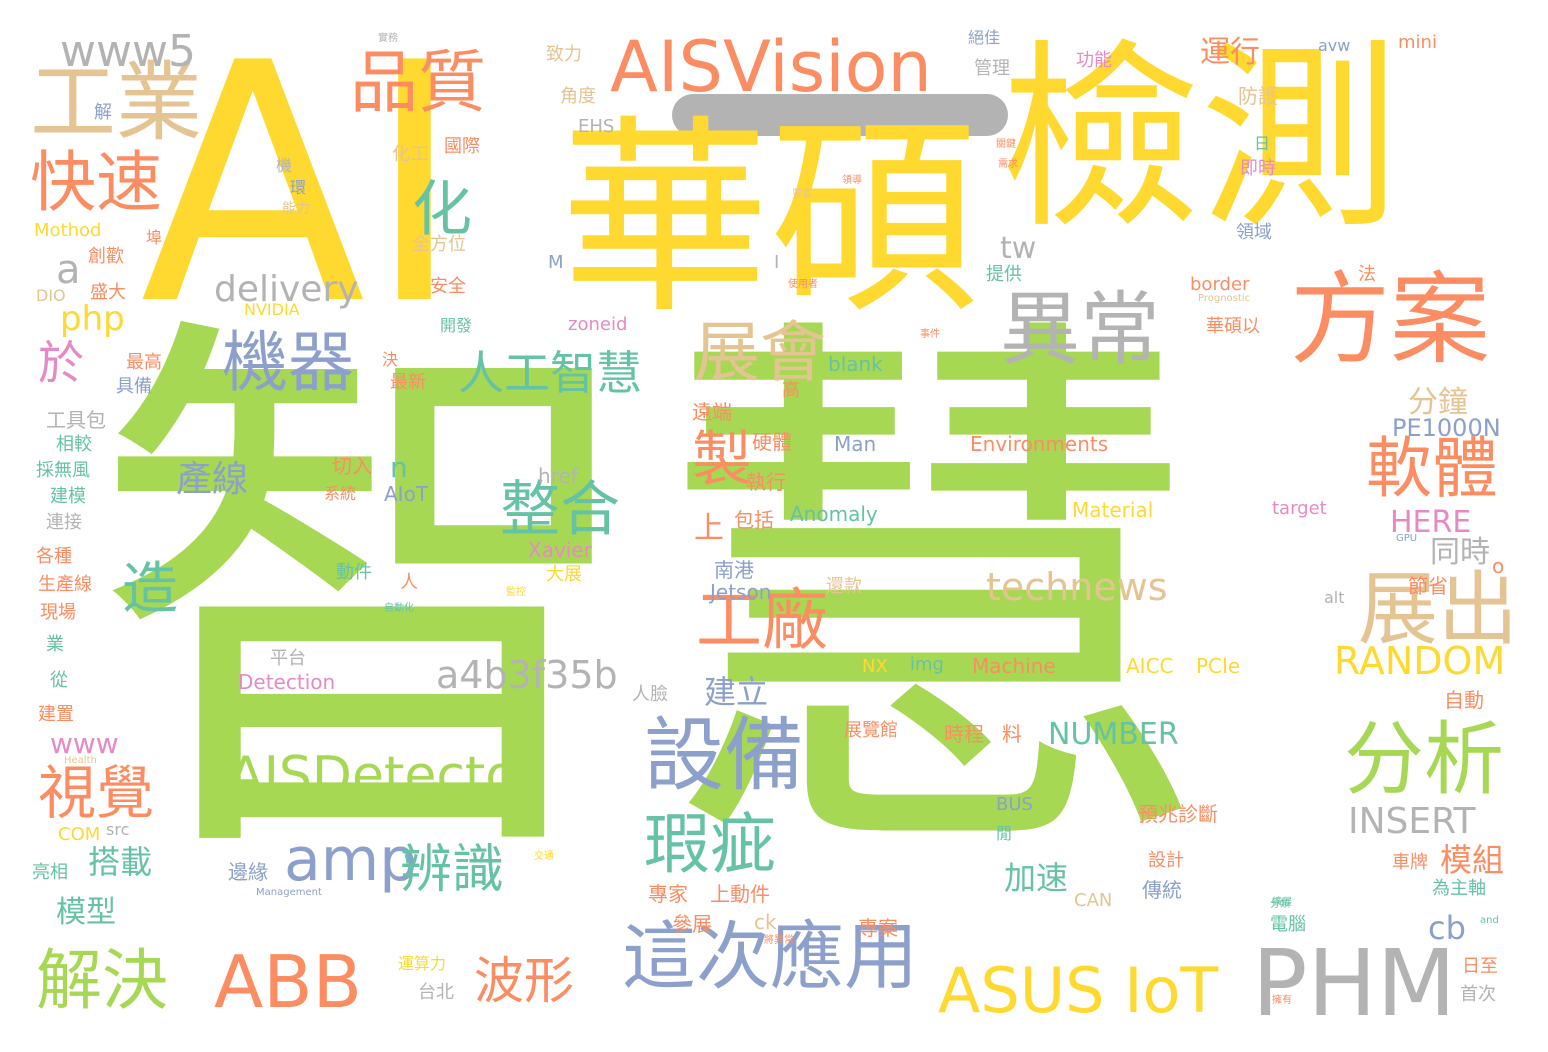 The height and width of the screenshot is (1052, 1548). I want to click on cloud-word-157: 業, so click(55, 644).